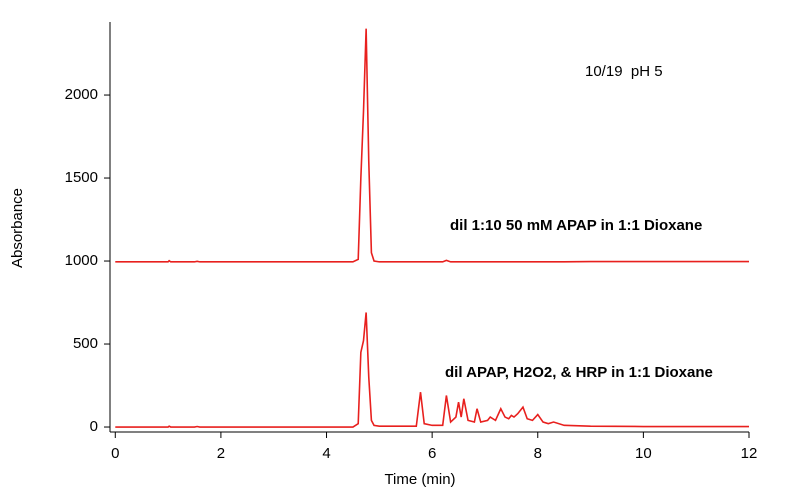 Image resolution: width=800 pixels, height=504 pixels. I want to click on annotation: dil 1:10 50 mM APAP in 1:1 Dioxane, so click(576, 225).